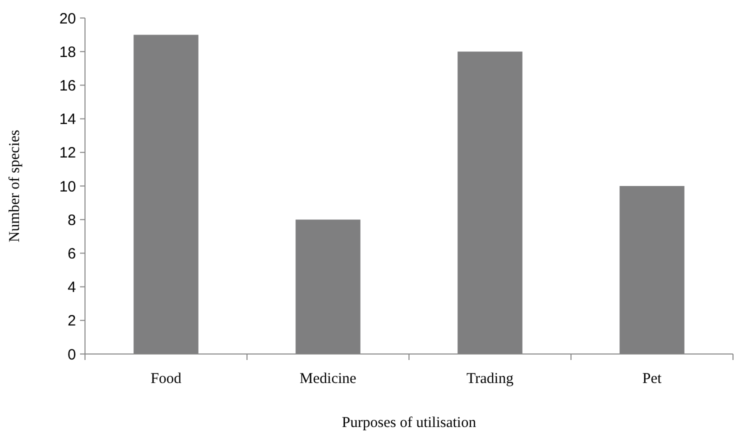  Describe the element at coordinates (409, 423) in the screenshot. I see `x-axis-title: Purposes of utilisation` at that location.